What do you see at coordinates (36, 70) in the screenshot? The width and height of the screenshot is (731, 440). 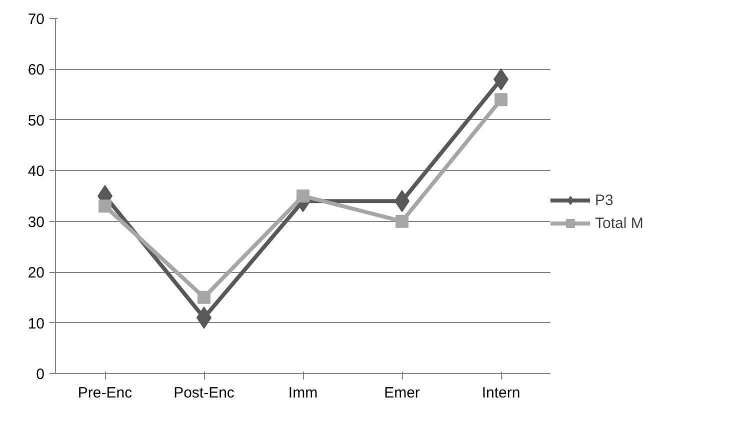 I see `y-tick-label: 60` at bounding box center [36, 70].